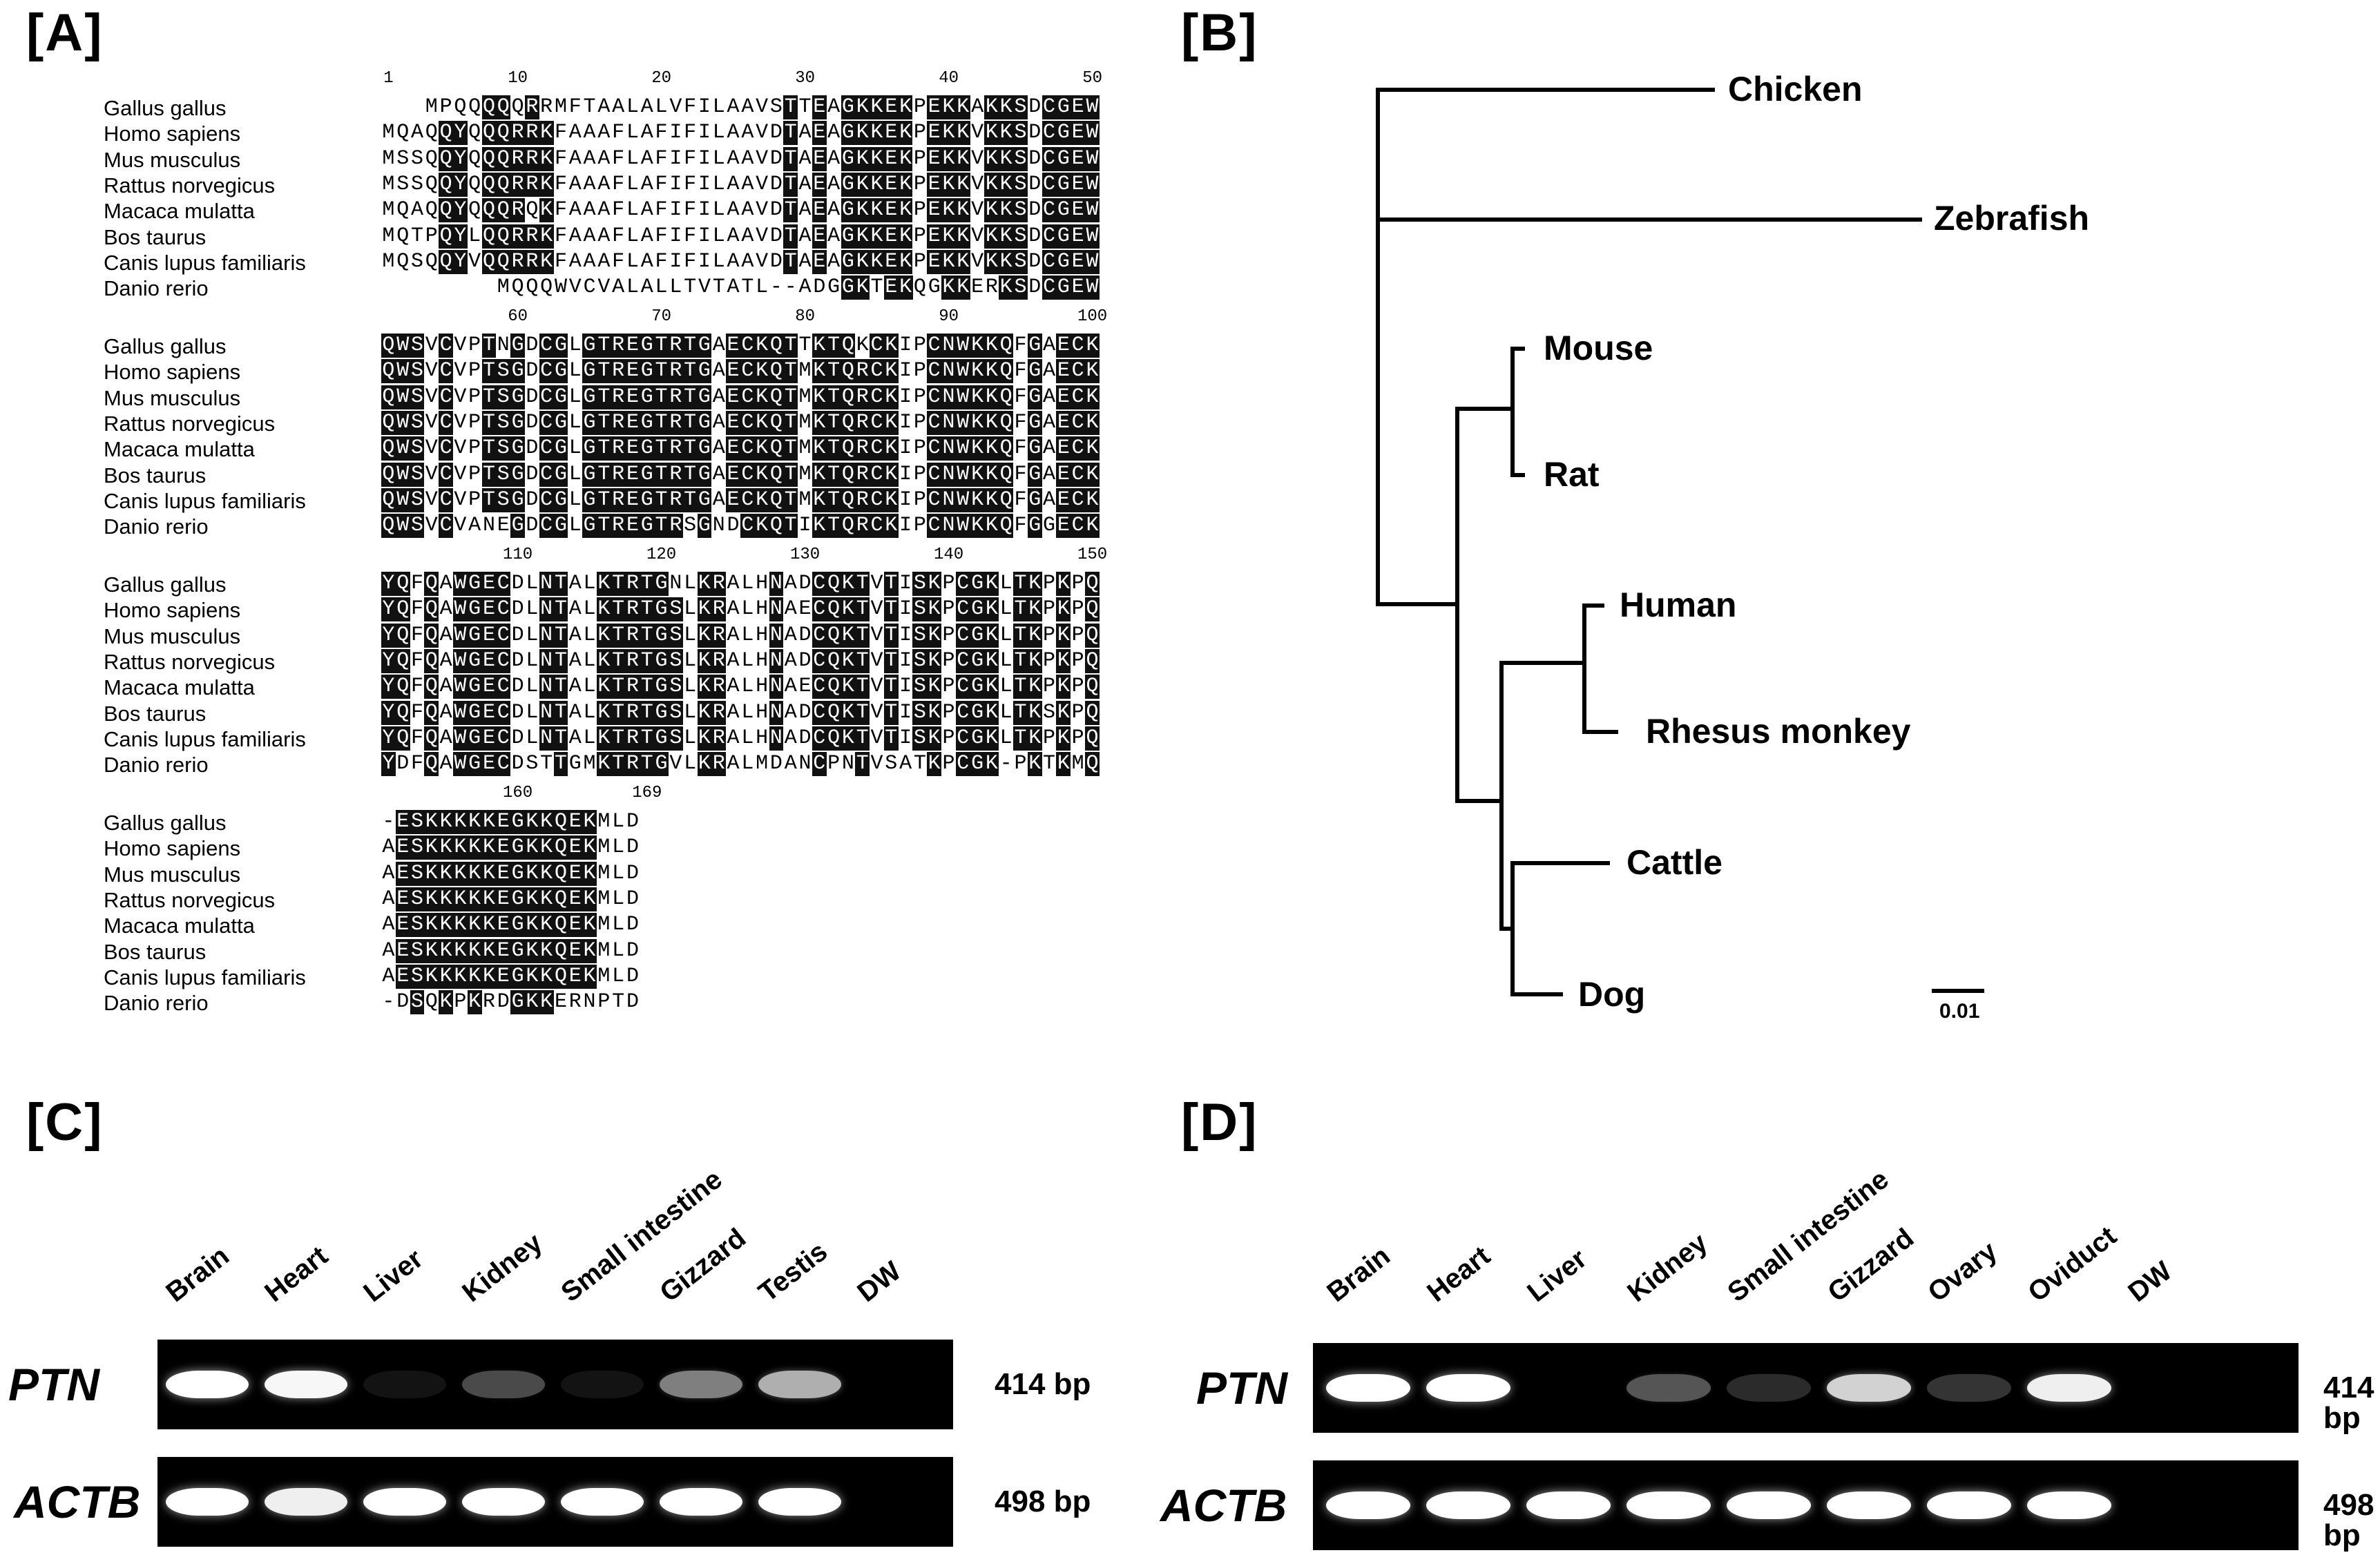  Describe the element at coordinates (949, 316) in the screenshot. I see `ruler-tick: 90` at that location.